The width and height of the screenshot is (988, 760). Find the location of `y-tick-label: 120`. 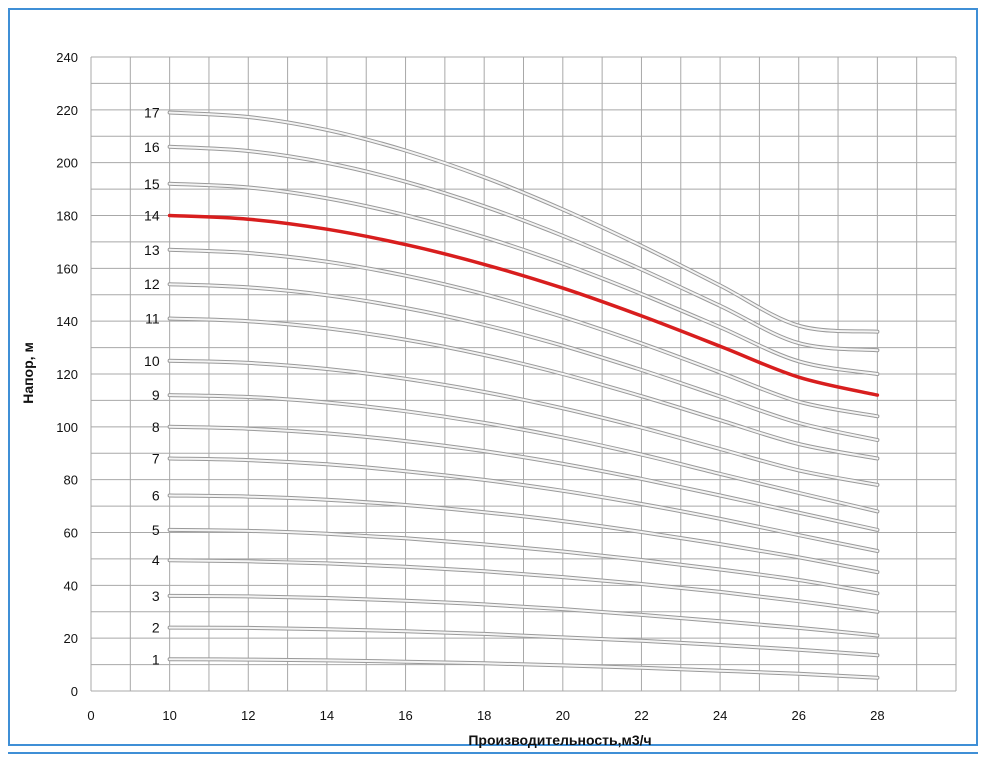

y-tick-label: 120 is located at coordinates (67, 374).